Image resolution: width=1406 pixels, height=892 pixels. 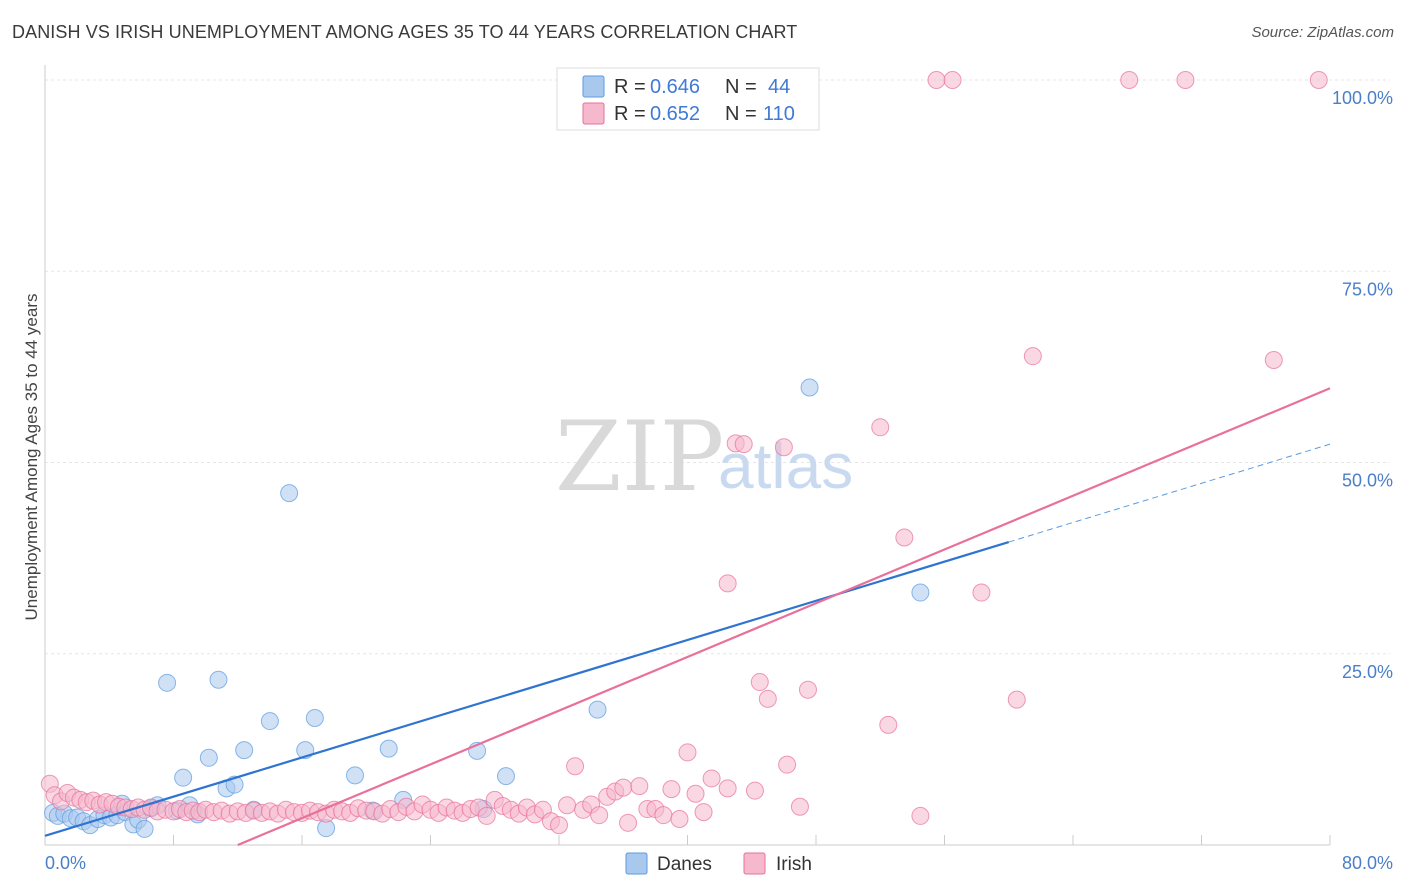 I want to click on legend-swatch-danes, so click(x=636, y=863).